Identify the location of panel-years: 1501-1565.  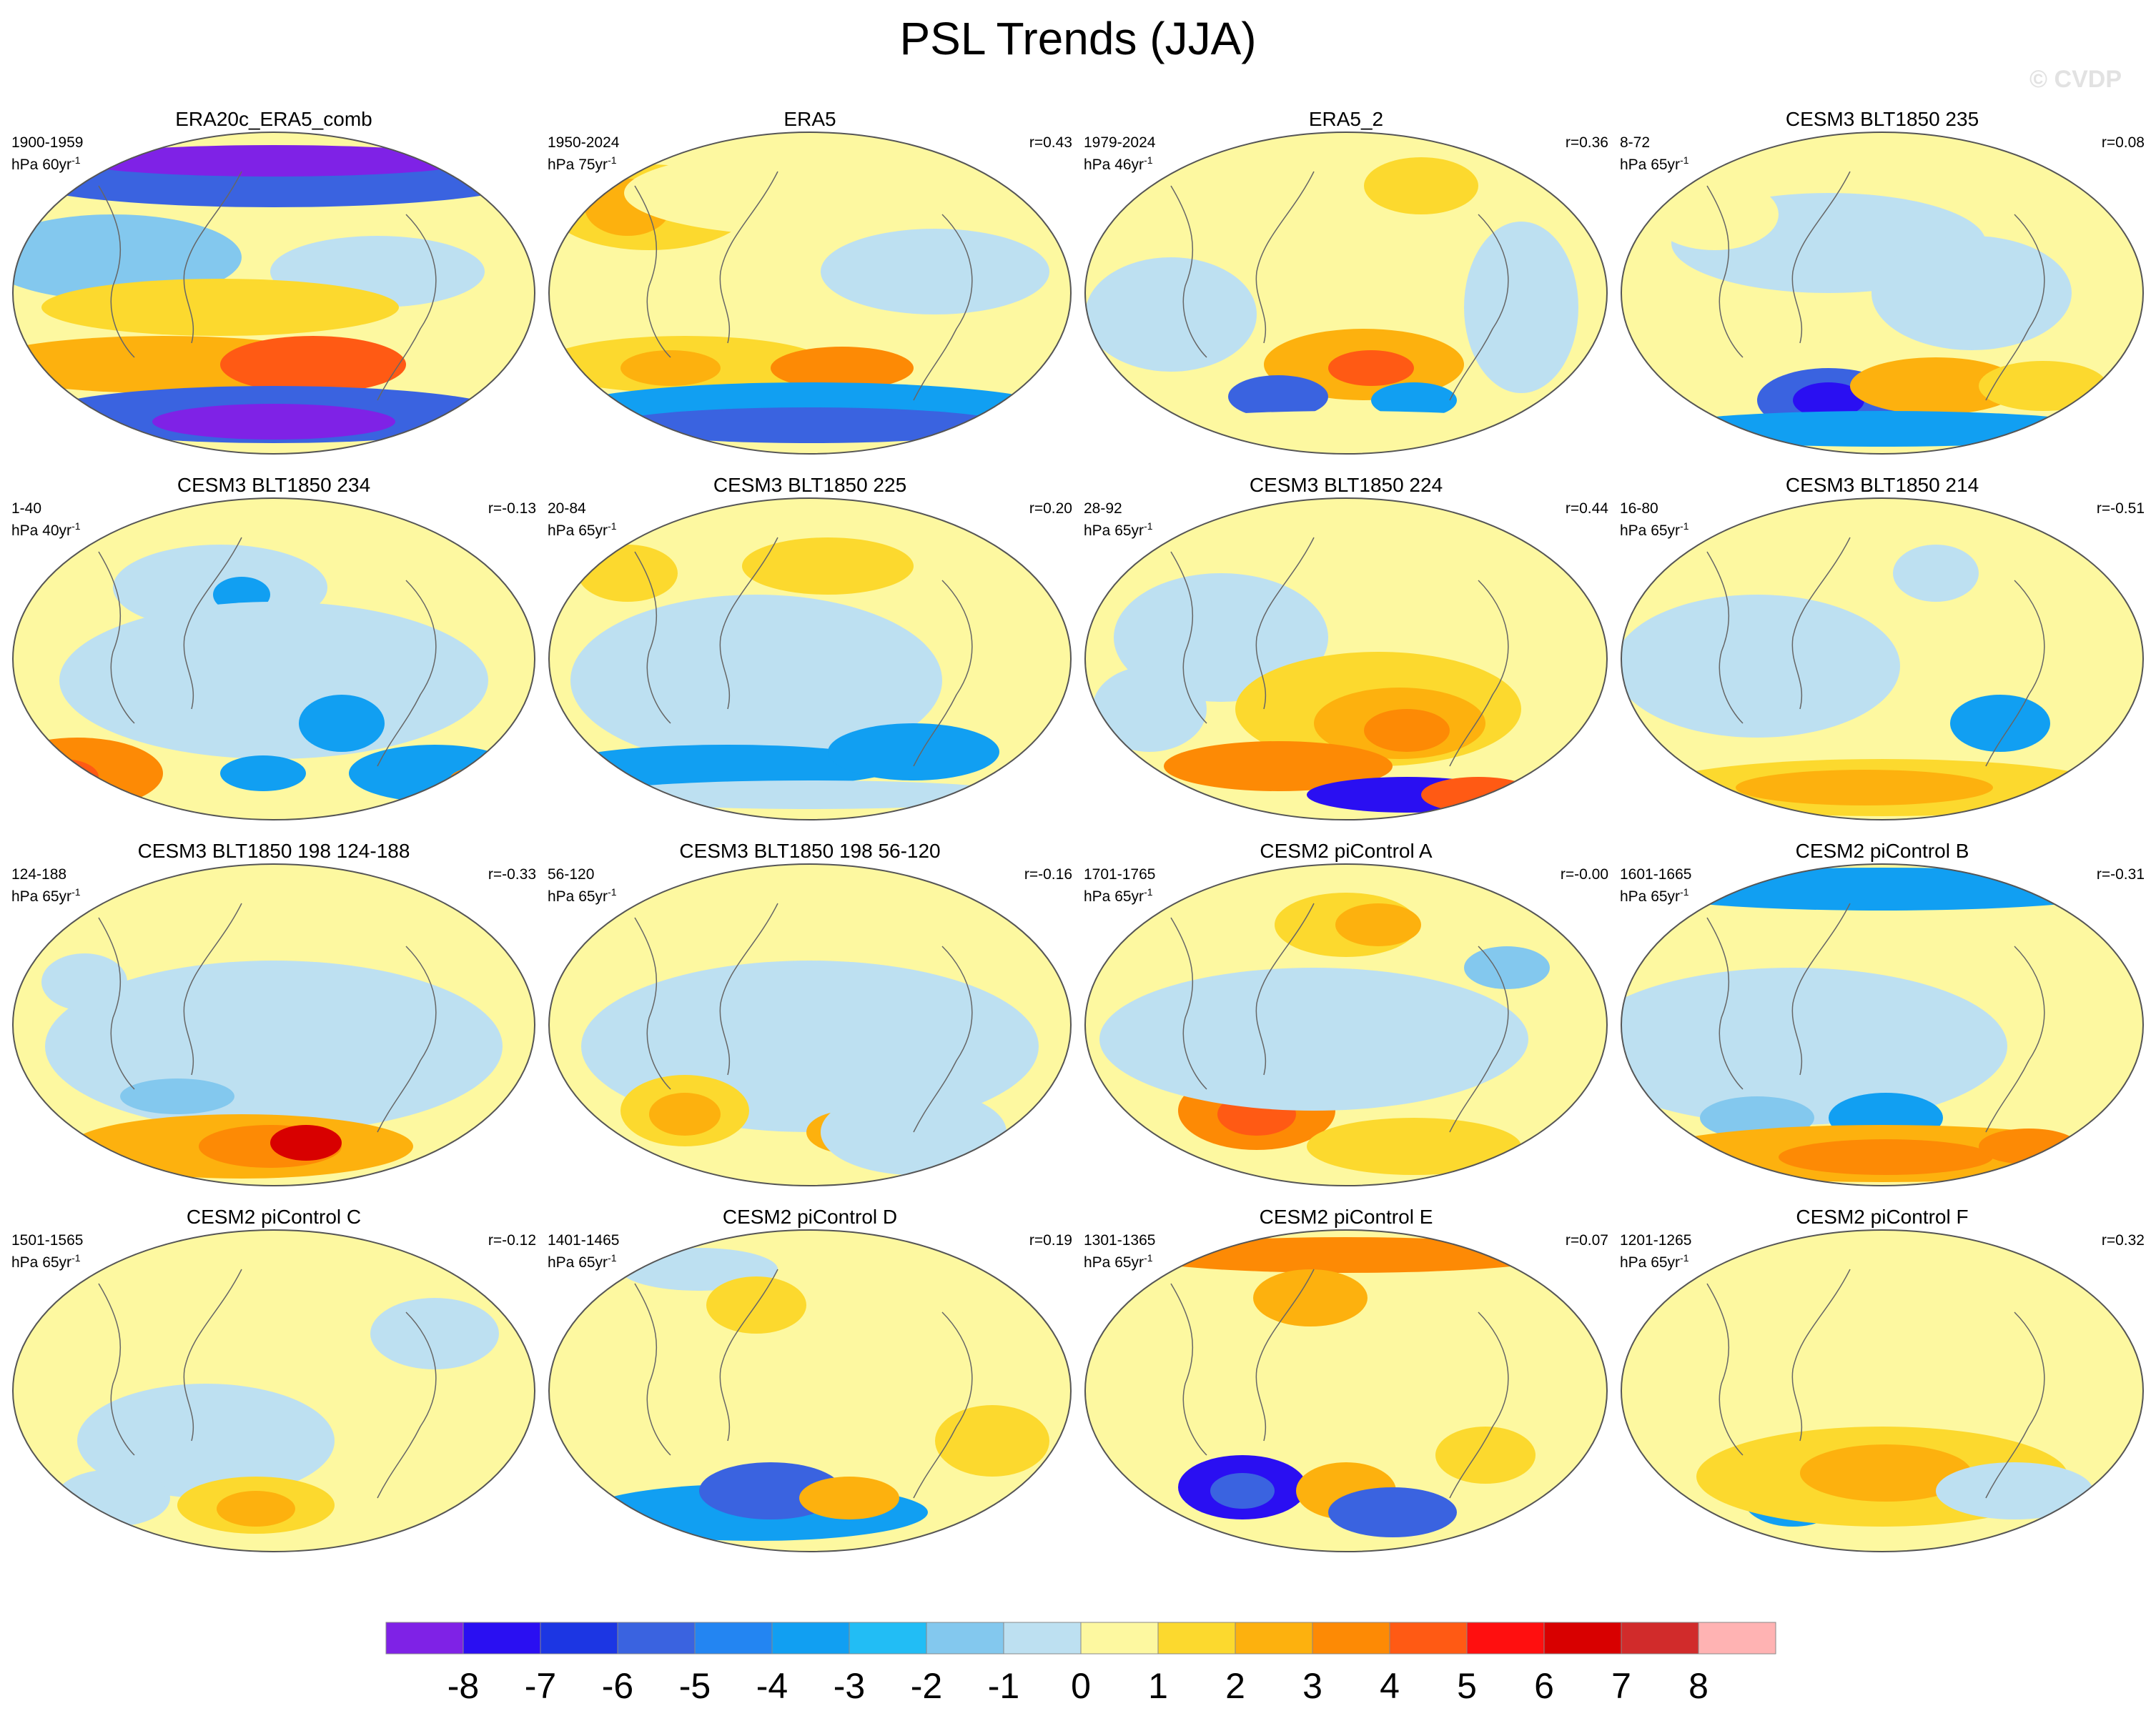
(47, 1241).